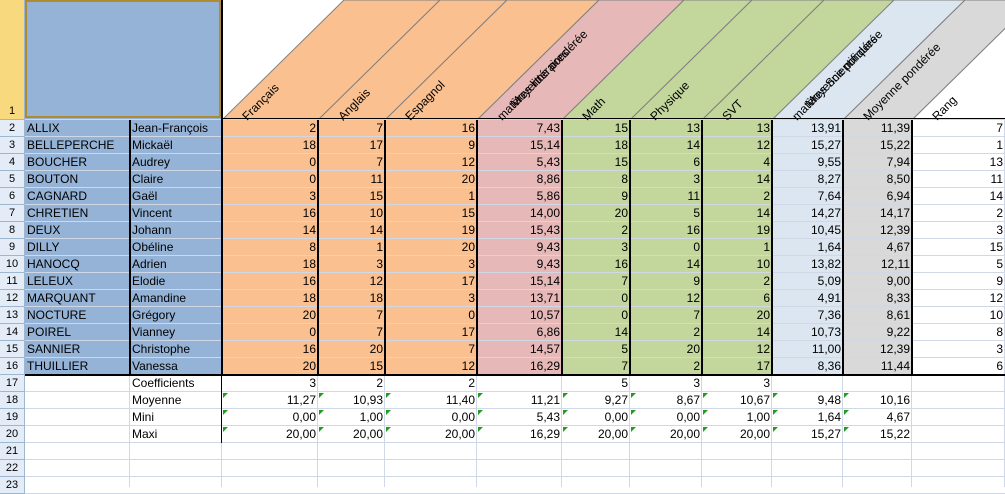 The image size is (1005, 494). Describe the element at coordinates (71, 145) in the screenshot. I see `cell-last-name: BELLEPERCHE` at that location.